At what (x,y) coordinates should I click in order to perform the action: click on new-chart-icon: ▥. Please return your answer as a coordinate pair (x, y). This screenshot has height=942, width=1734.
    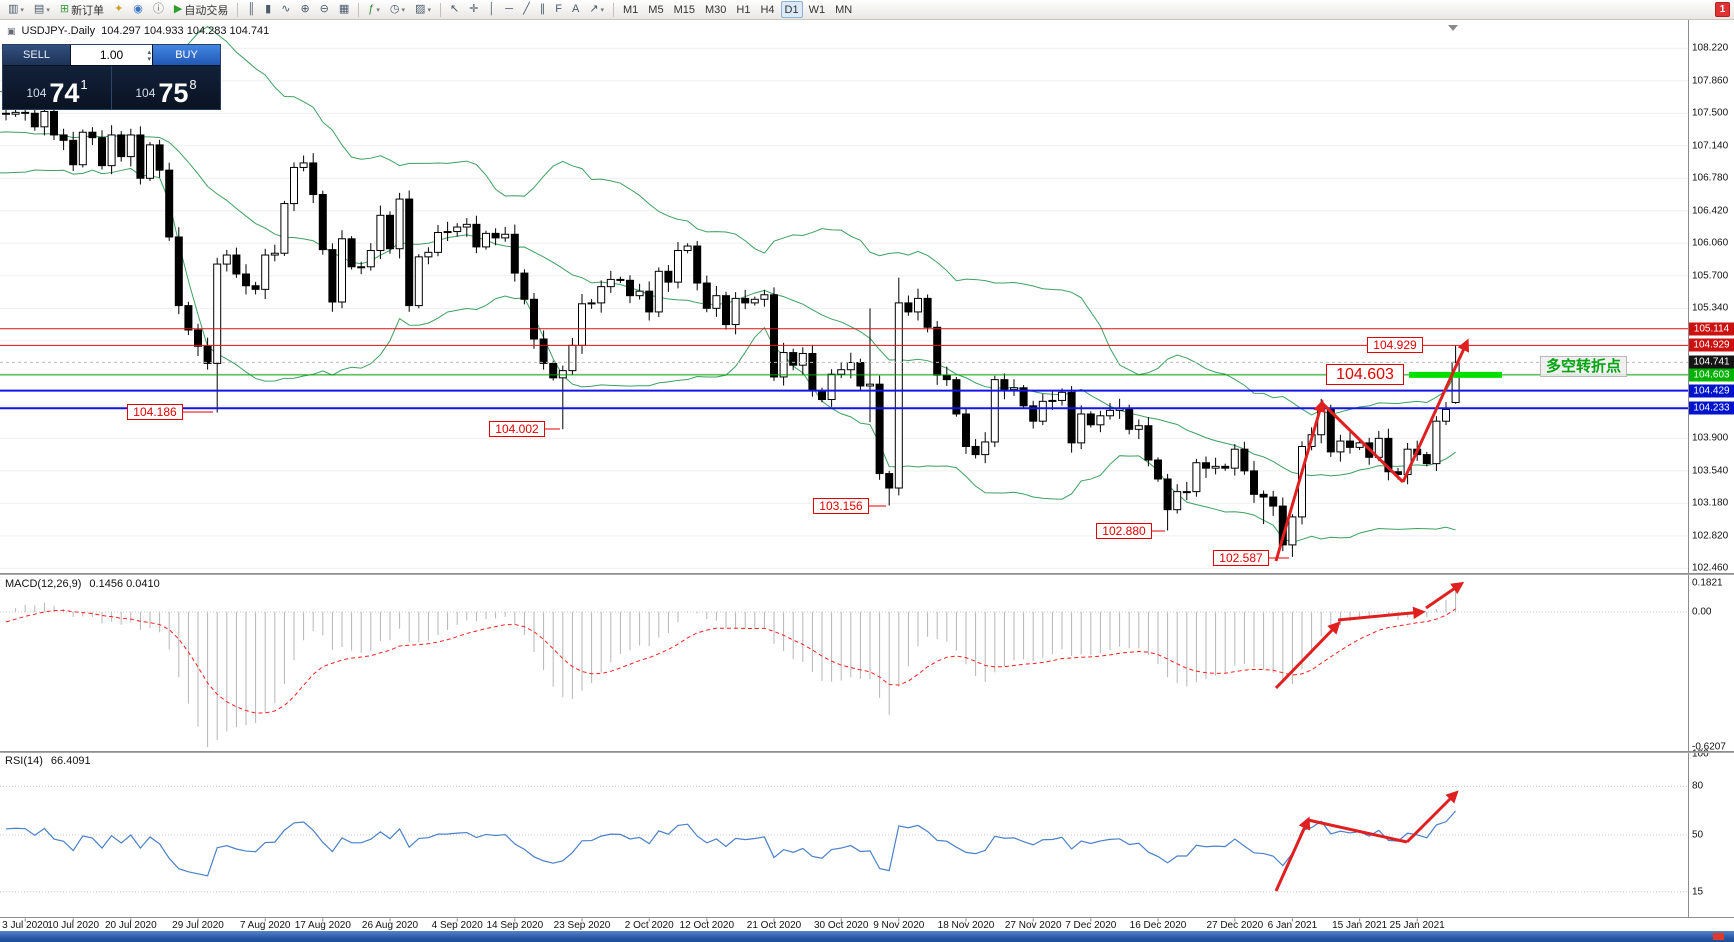
    Looking at the image, I should click on (13, 9).